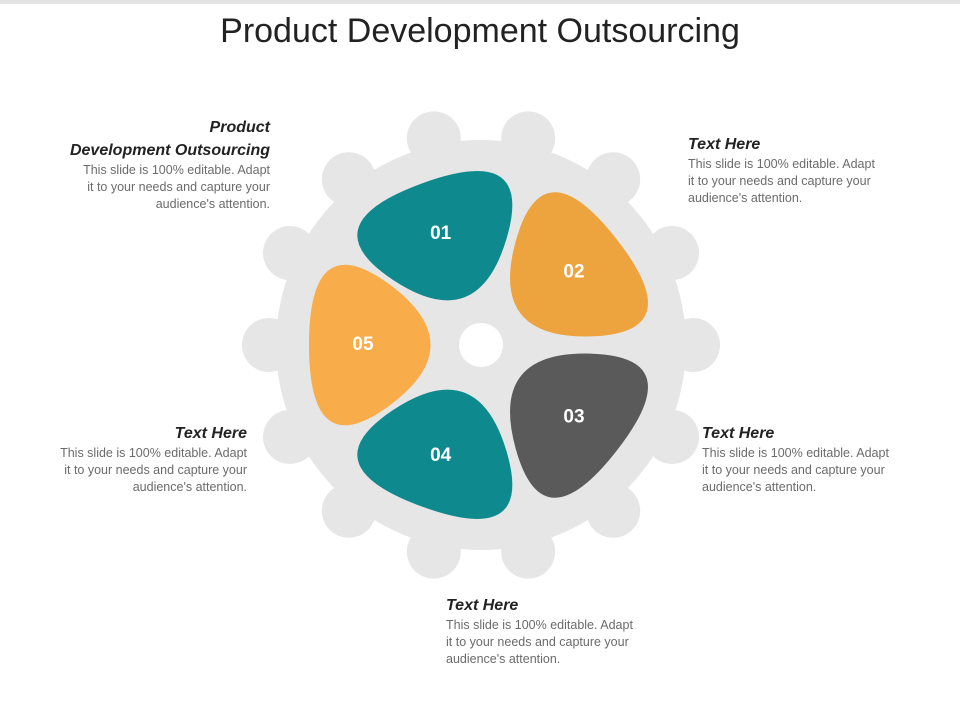  Describe the element at coordinates (480, 2) in the screenshot. I see `top-bar` at that location.